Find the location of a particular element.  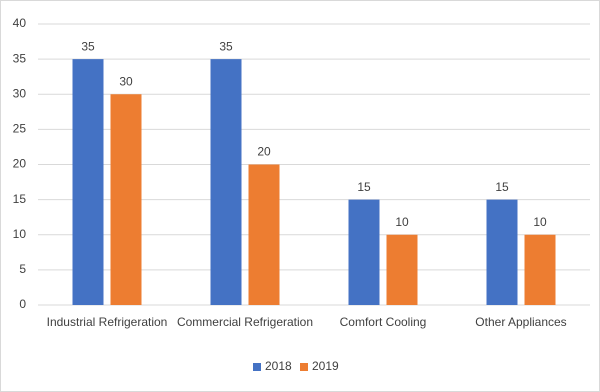

data-label: 30 is located at coordinates (126, 81).